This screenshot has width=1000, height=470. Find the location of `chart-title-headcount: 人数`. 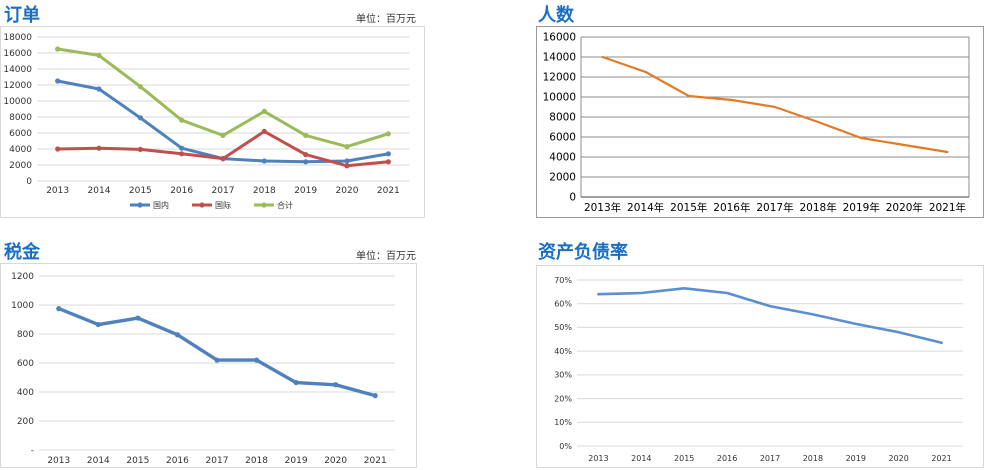

chart-title-headcount: 人数 is located at coordinates (556, 15).